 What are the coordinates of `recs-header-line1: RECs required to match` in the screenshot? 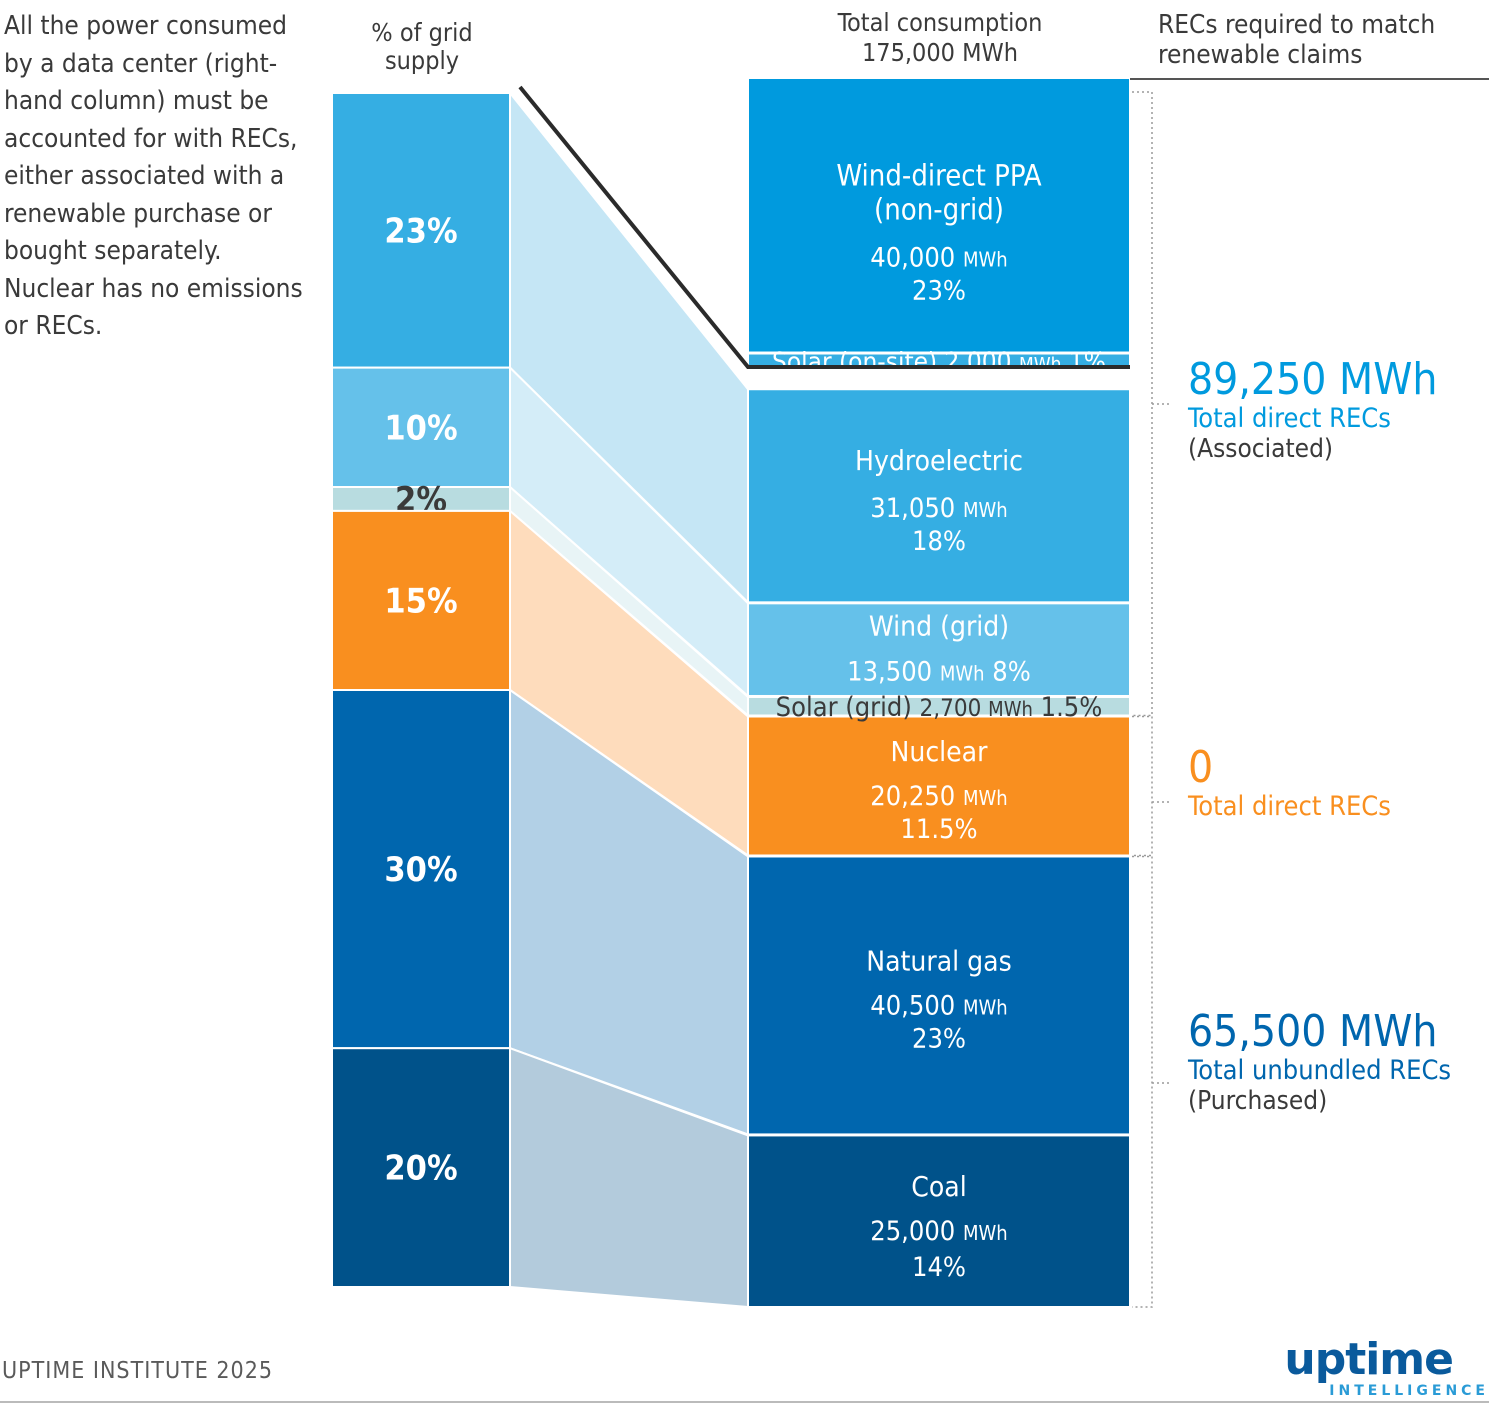 It's located at (1297, 25).